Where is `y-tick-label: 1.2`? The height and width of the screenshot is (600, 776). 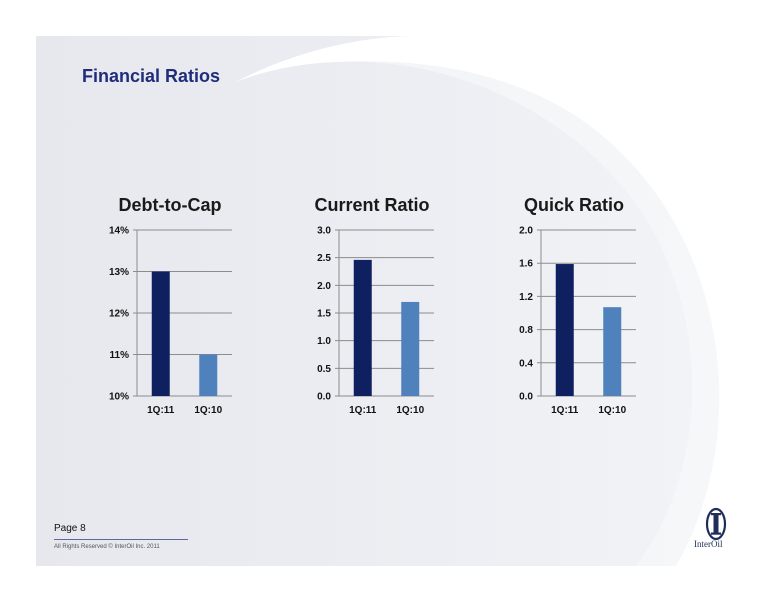 y-tick-label: 1.2 is located at coordinates (526, 297).